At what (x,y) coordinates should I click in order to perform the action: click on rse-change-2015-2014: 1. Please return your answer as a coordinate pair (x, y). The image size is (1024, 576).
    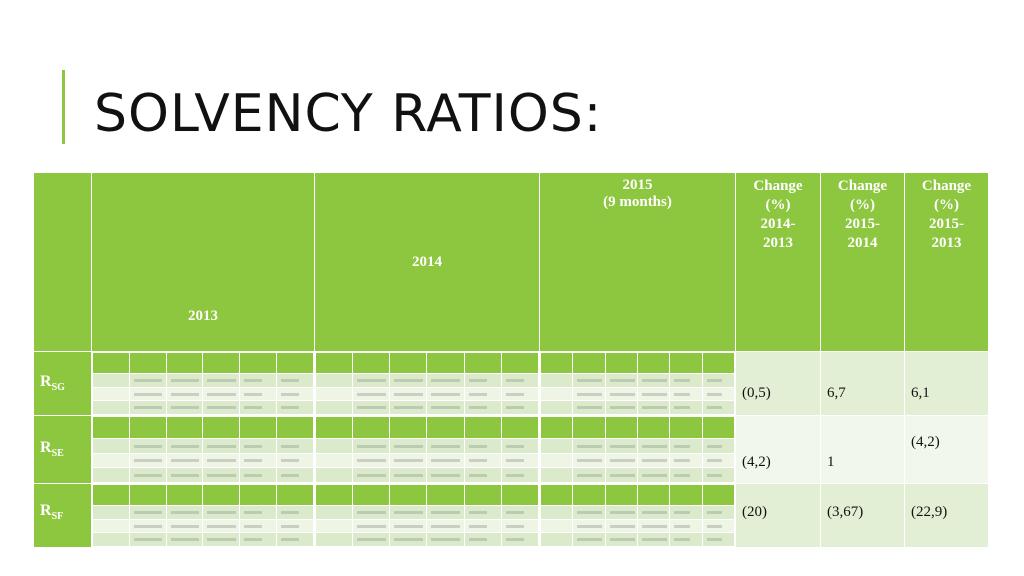
    Looking at the image, I should click on (862, 449).